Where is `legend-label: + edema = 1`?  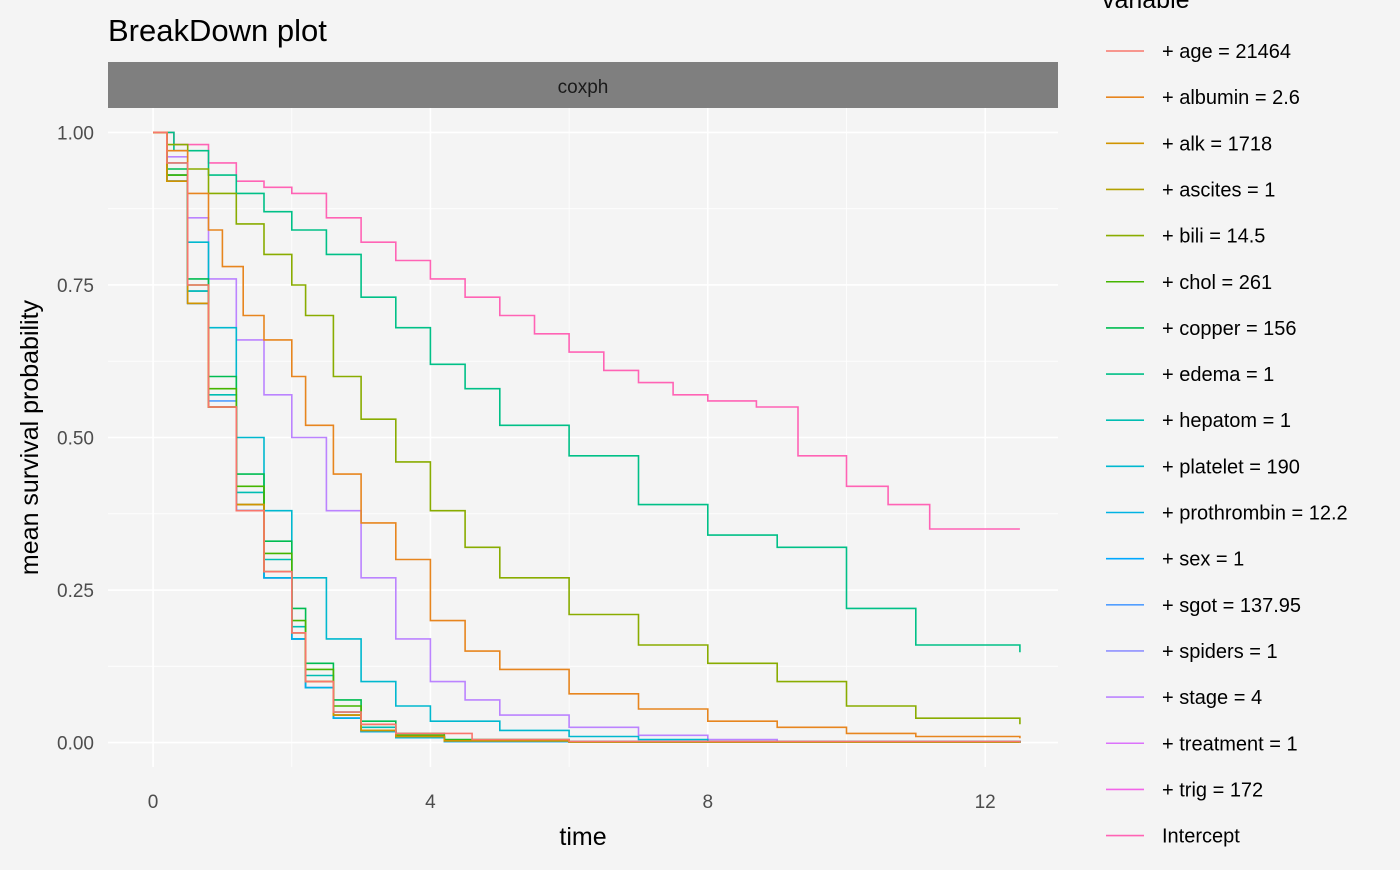
legend-label: + edema = 1 is located at coordinates (1218, 375).